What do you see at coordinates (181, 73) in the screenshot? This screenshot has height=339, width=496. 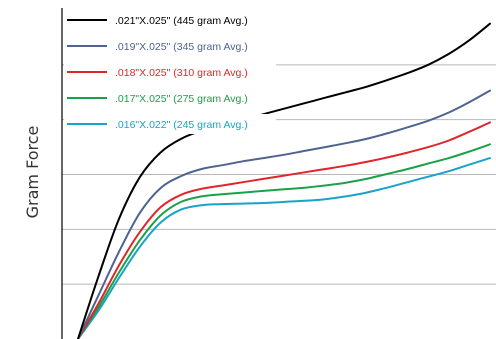 I see `legend-label: .018"X.025" (310 gram Avg.)` at bounding box center [181, 73].